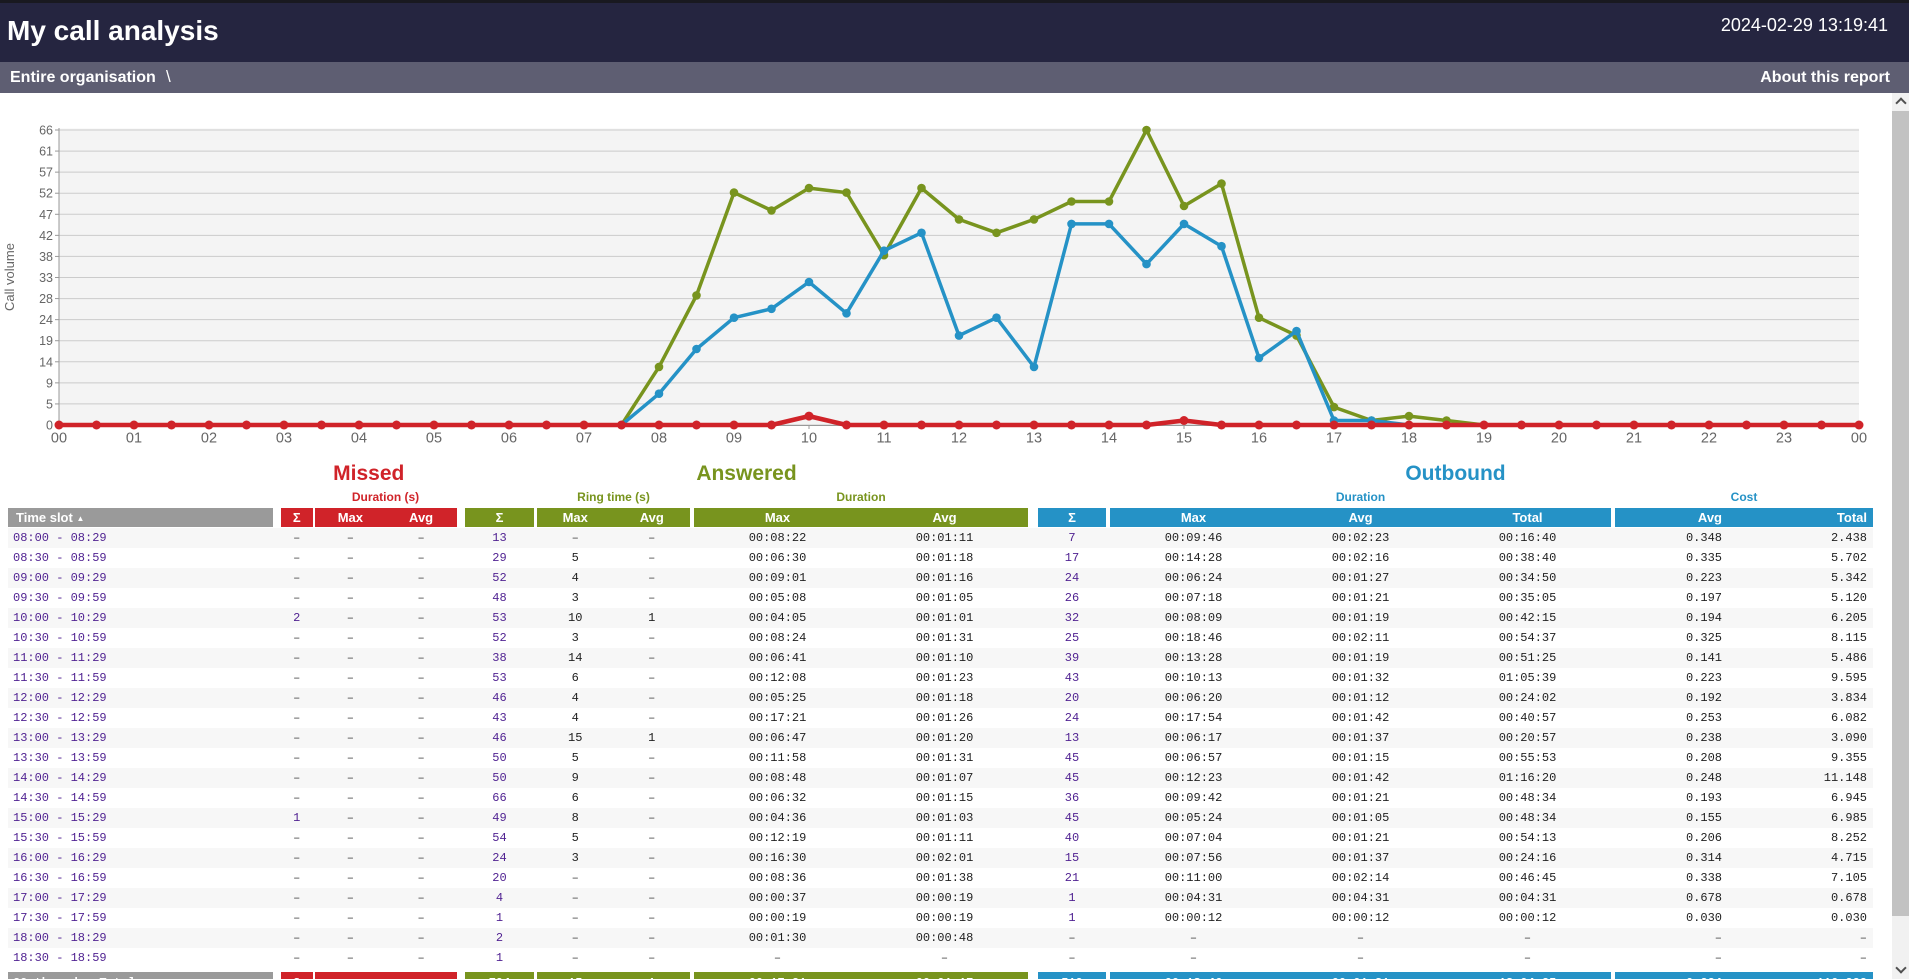 Image resolution: width=1909 pixels, height=979 pixels. Describe the element at coordinates (49, 383) in the screenshot. I see `svg-text: 9` at that location.